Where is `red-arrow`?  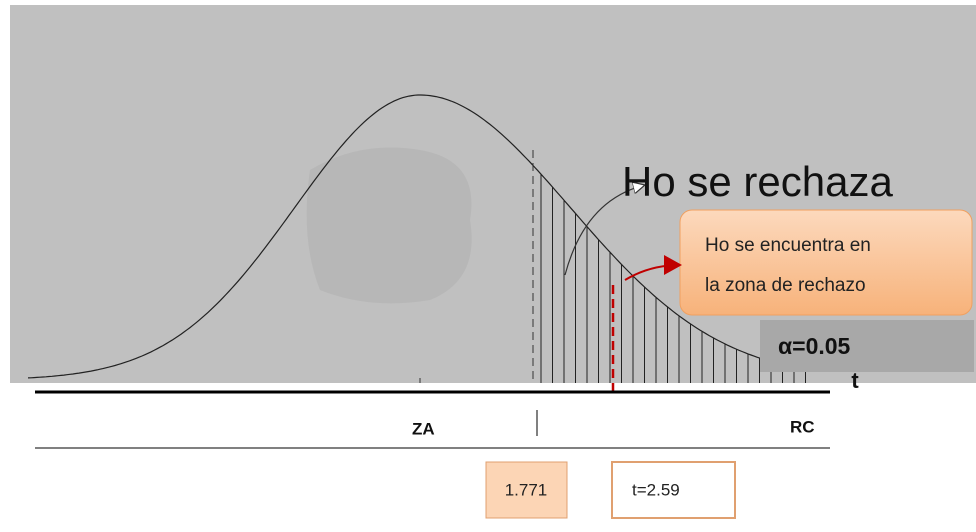 red-arrow is located at coordinates (653, 268).